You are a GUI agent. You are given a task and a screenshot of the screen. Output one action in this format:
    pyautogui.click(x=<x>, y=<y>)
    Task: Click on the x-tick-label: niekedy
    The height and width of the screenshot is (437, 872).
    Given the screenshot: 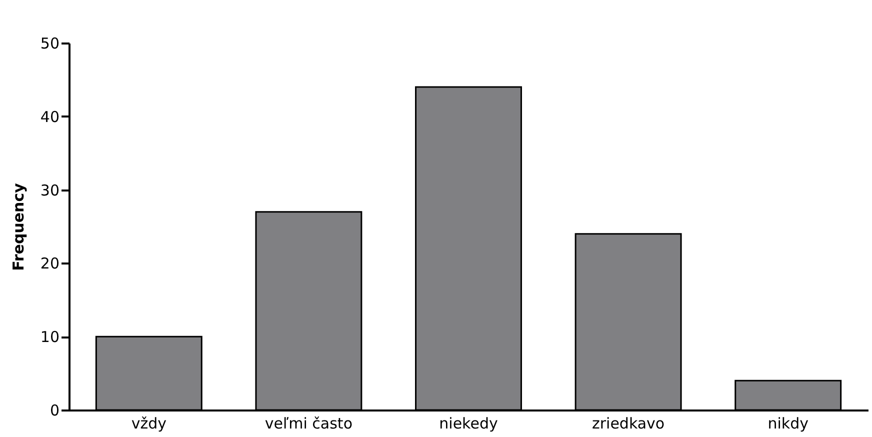 What is the action you would take?
    pyautogui.click(x=468, y=423)
    